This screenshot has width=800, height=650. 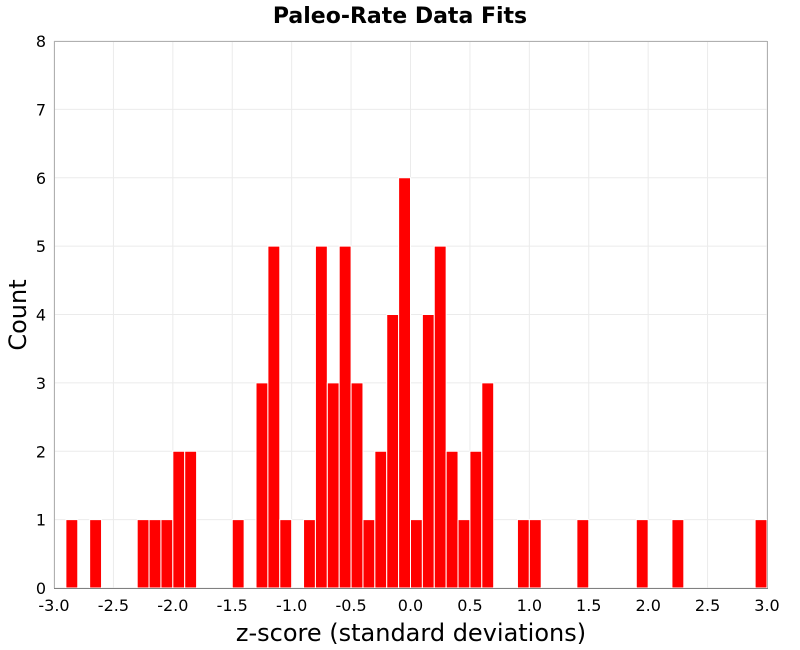 What do you see at coordinates (232, 605) in the screenshot?
I see `x-tick-label: -1.5` at bounding box center [232, 605].